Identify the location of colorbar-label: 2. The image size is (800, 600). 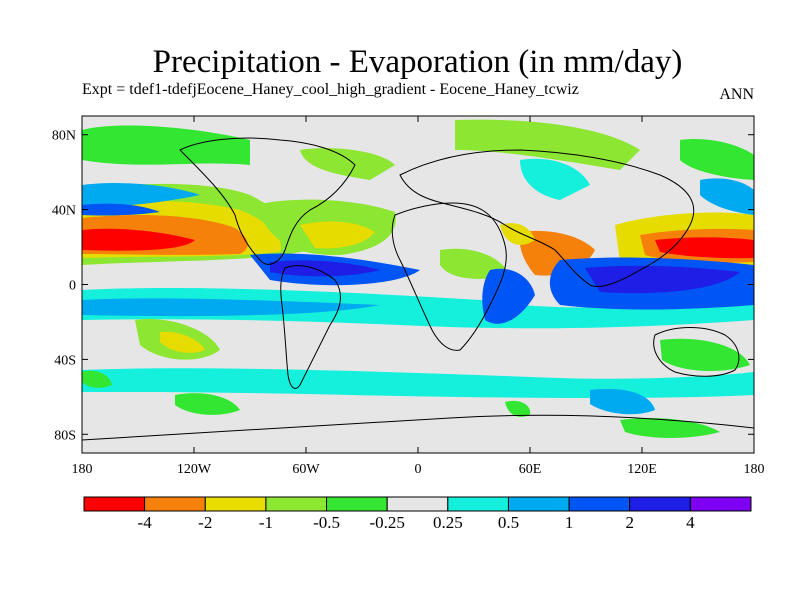
(629, 522).